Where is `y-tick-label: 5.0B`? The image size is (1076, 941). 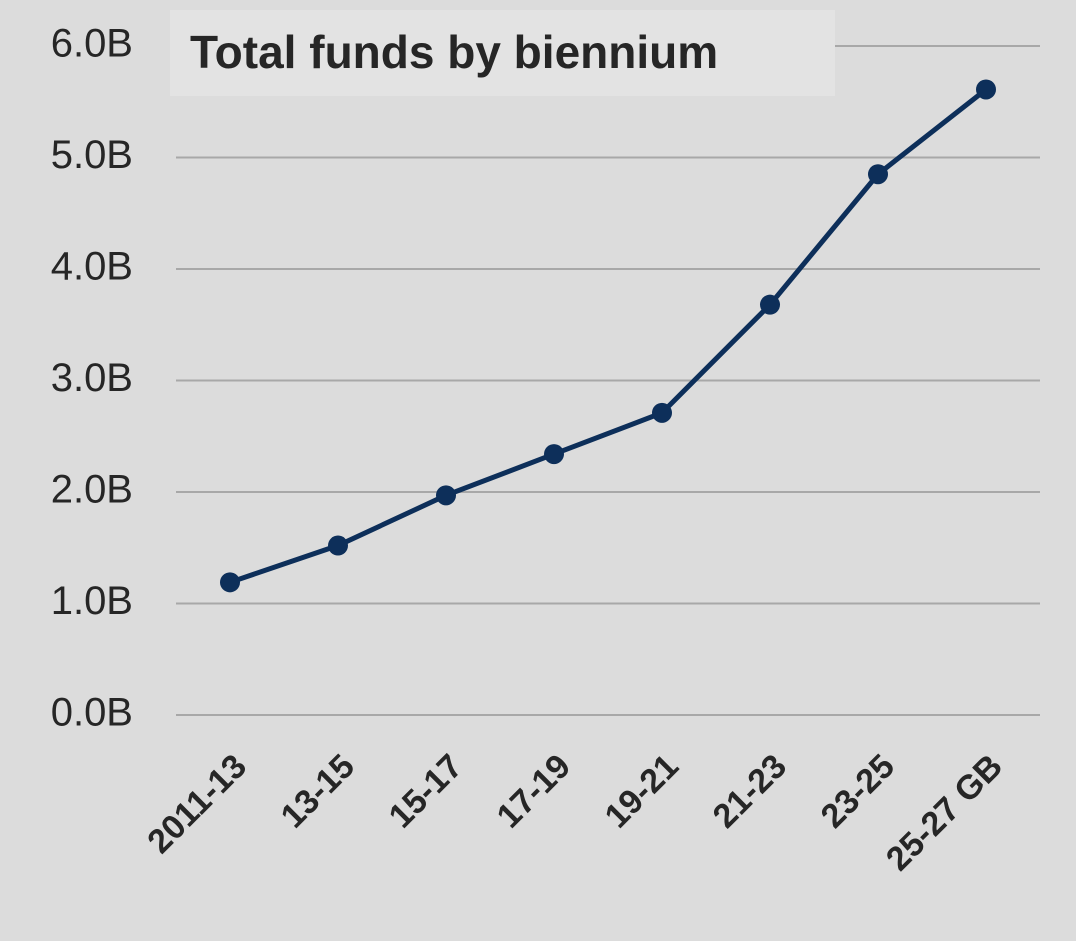
y-tick-label: 5.0B is located at coordinates (92, 155).